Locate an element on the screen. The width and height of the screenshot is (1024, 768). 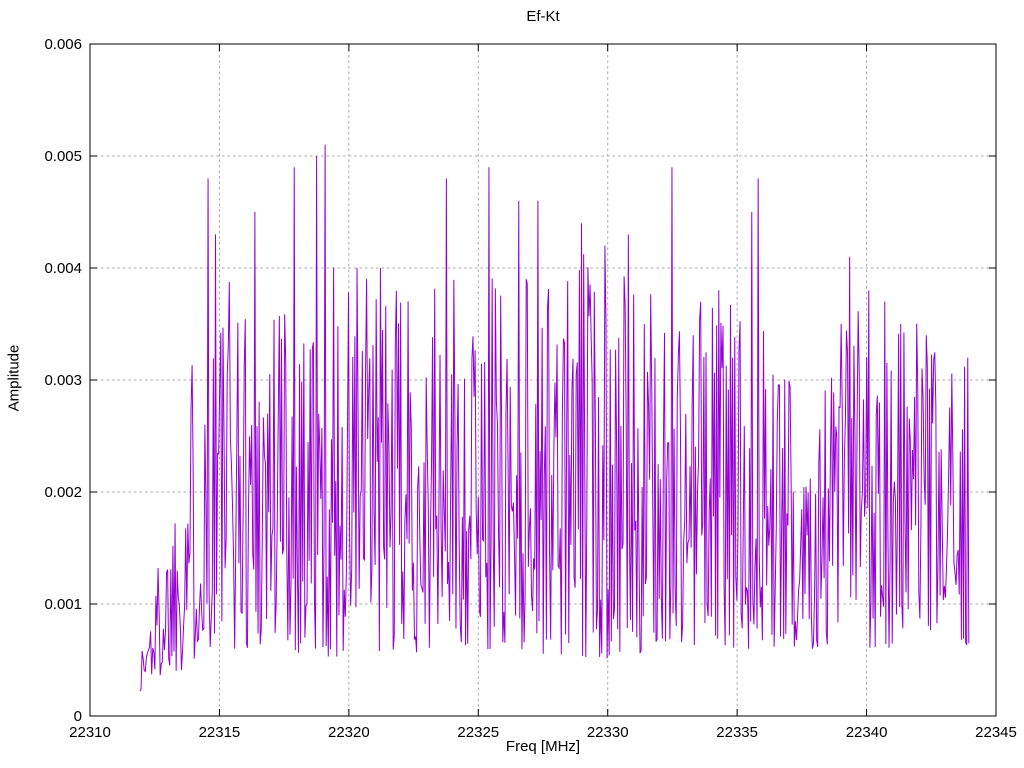
svg-text: 22320 is located at coordinates (349, 732).